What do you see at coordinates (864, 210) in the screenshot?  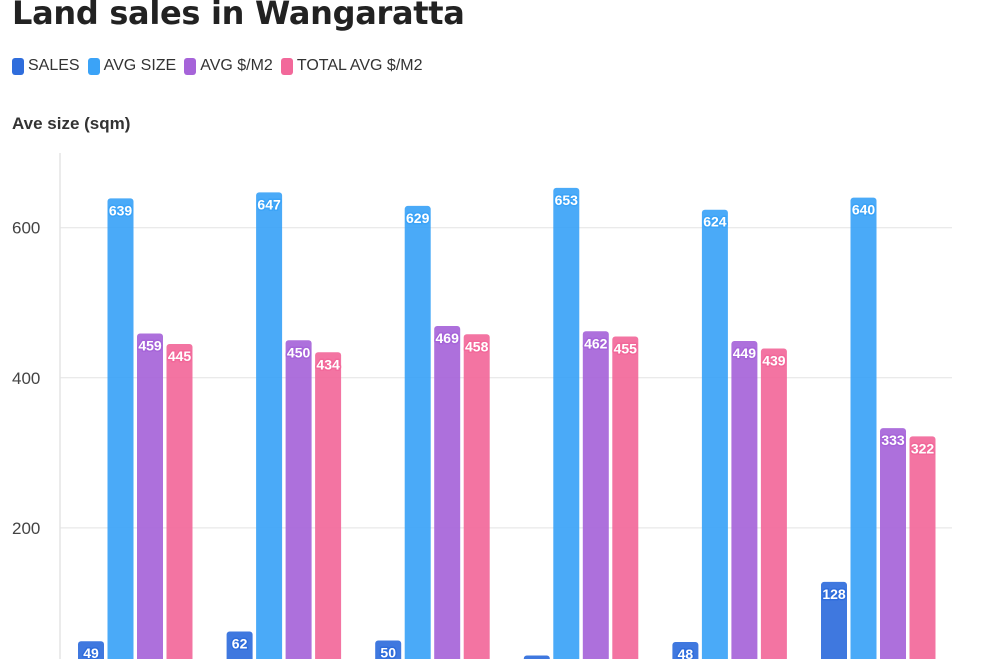 I see `data-label-avg-size-5: 640` at bounding box center [864, 210].